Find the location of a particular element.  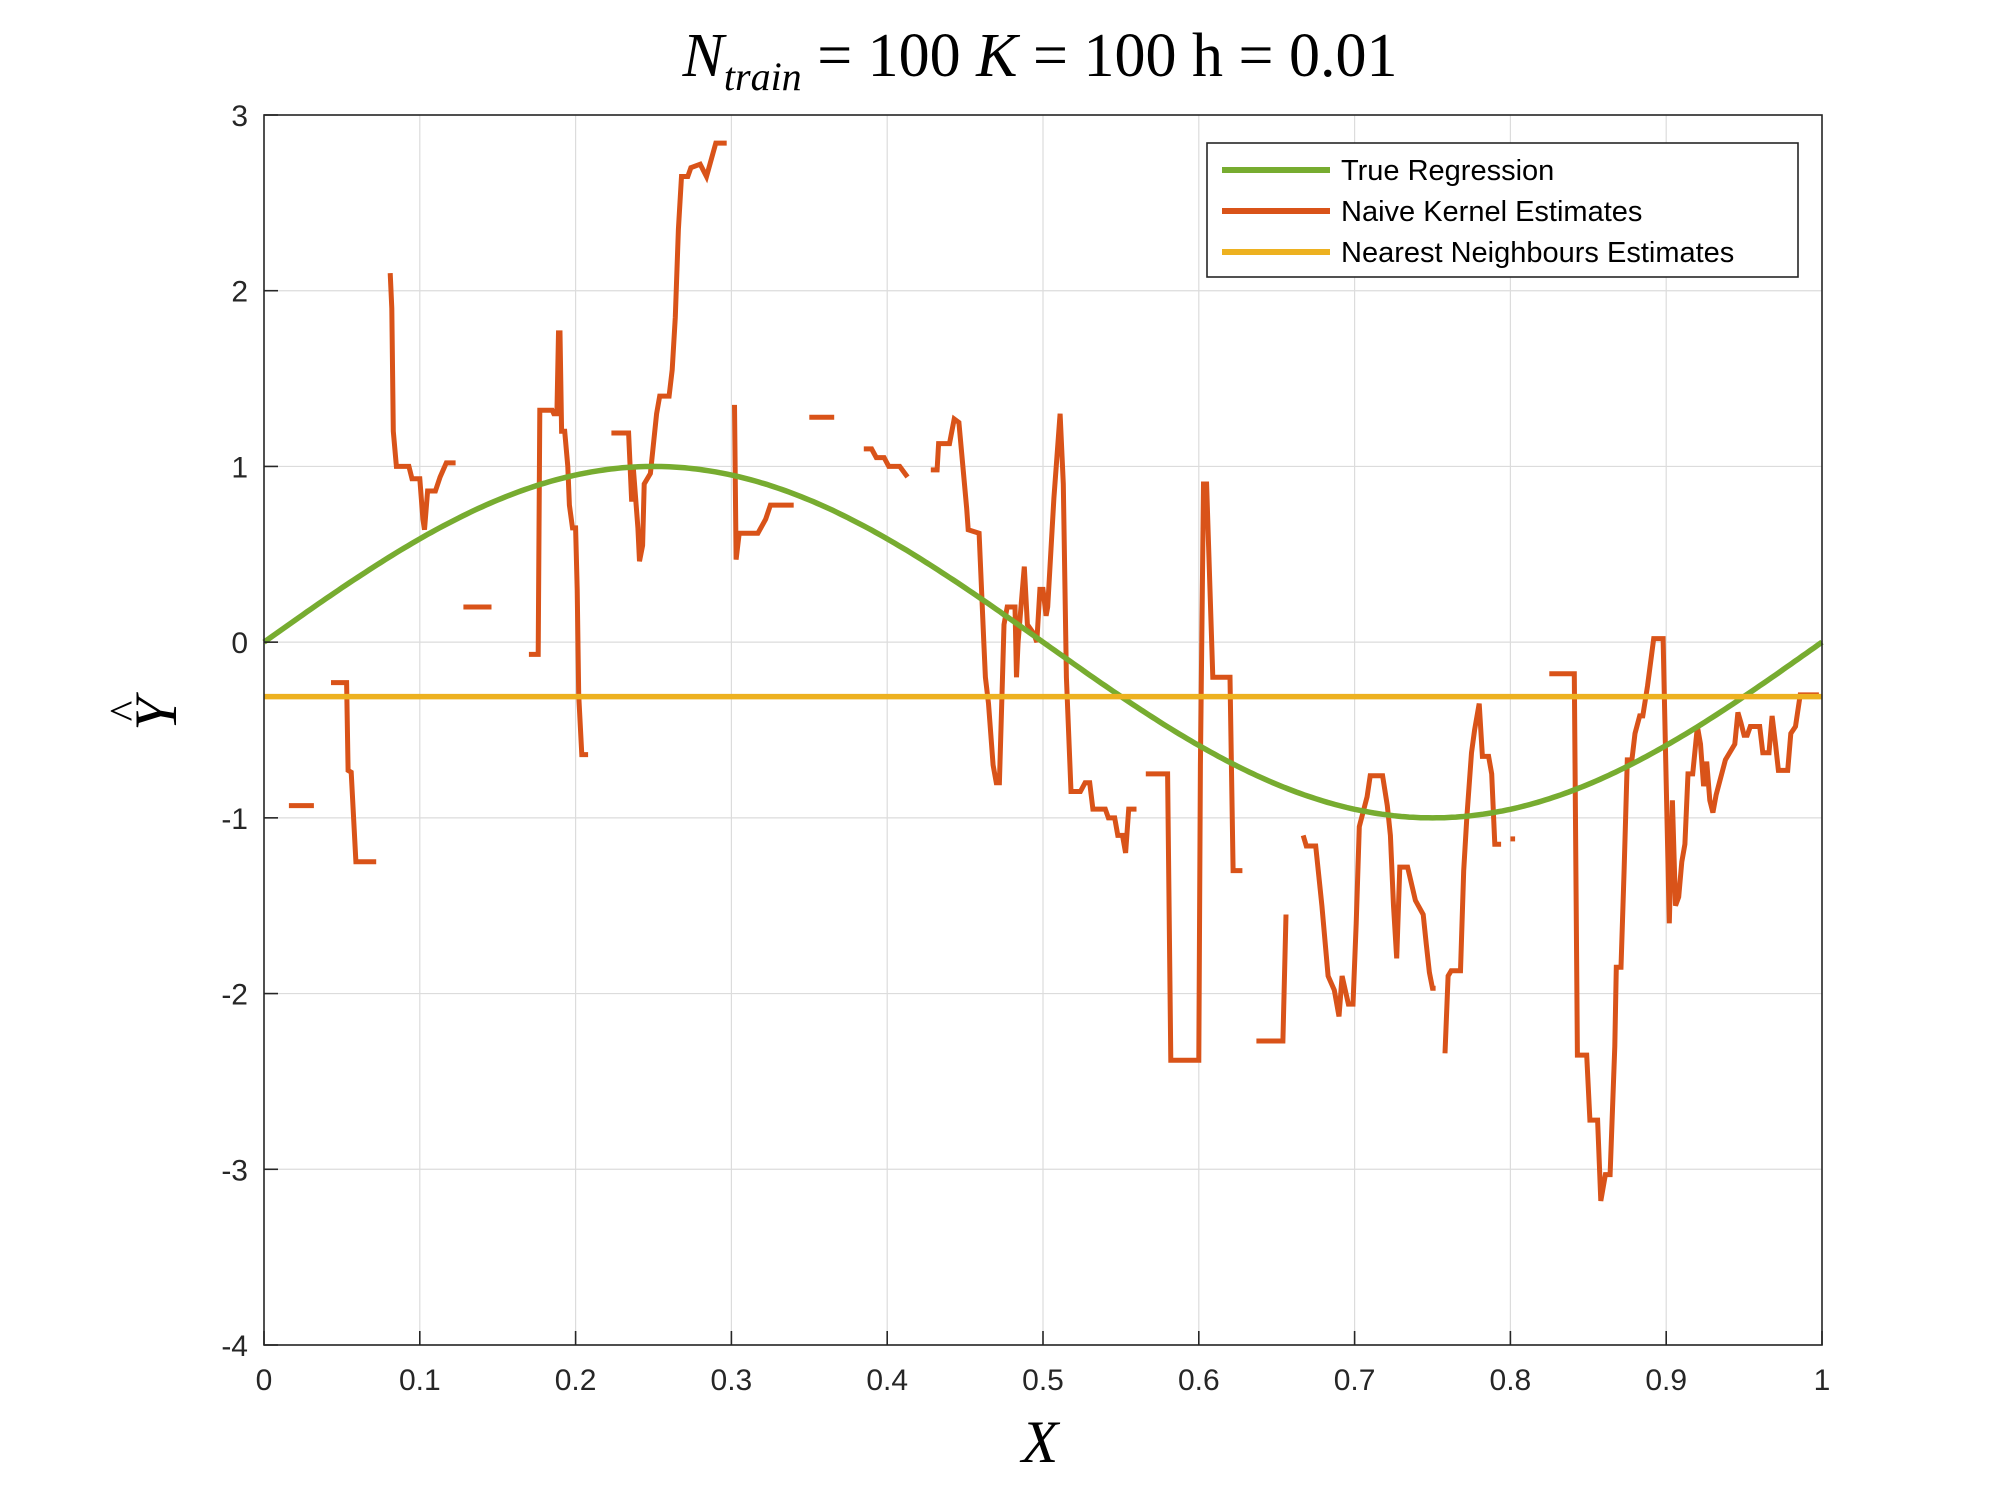

legend-label-true-regression: True Regression is located at coordinates (1447, 171).